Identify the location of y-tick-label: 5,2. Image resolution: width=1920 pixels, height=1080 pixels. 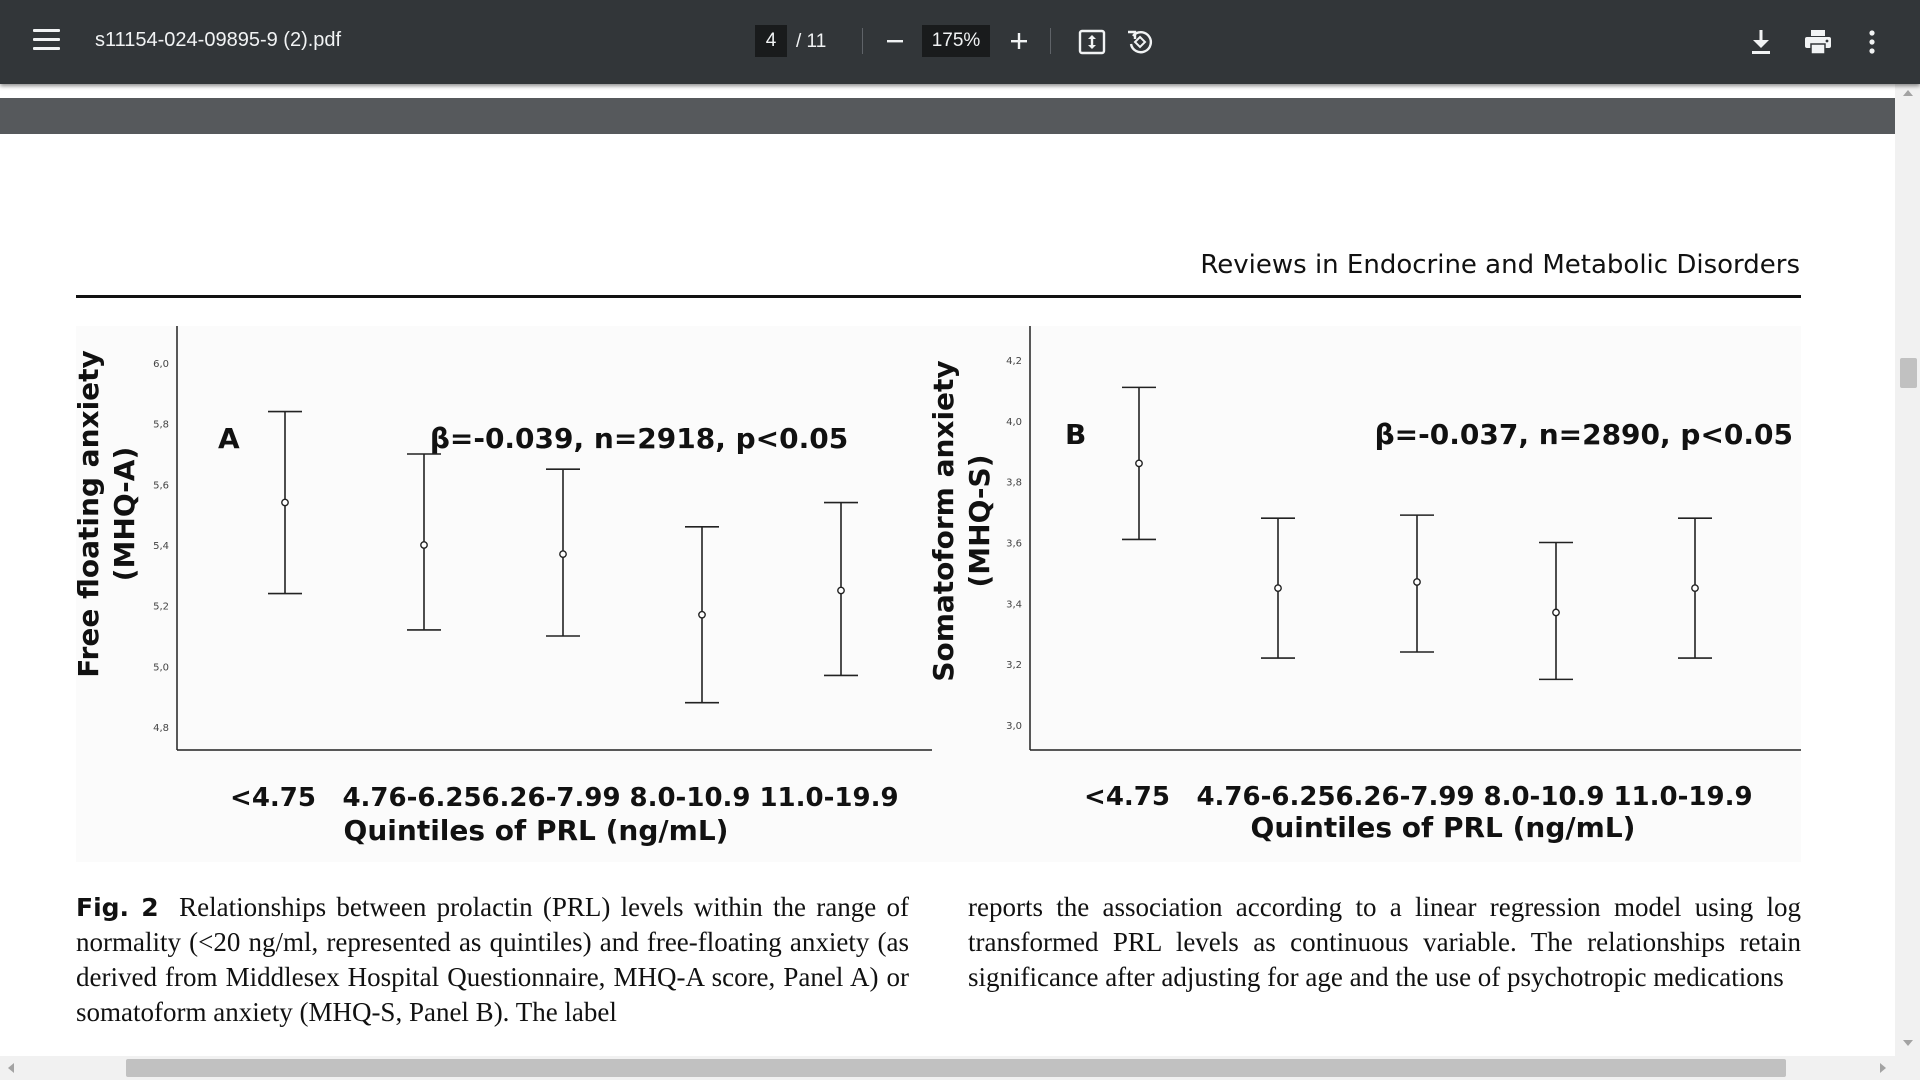
(161, 607).